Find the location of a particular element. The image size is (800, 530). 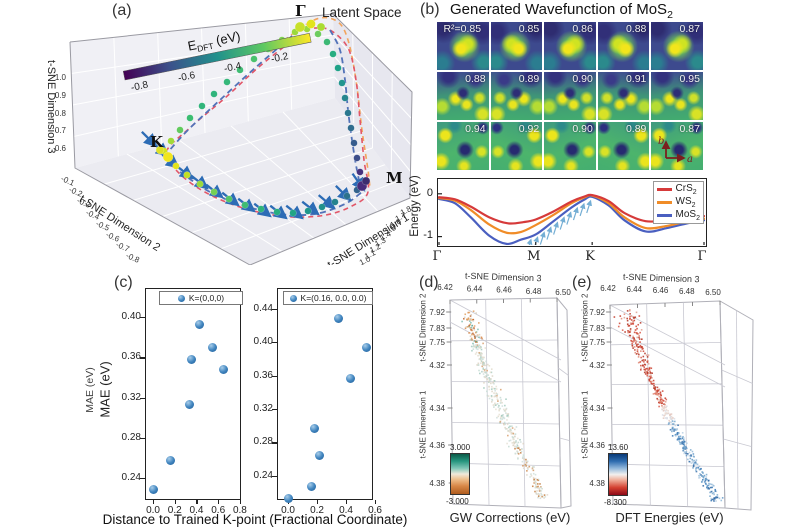

svg-text: -0.4 is located at coordinates (233, 68).